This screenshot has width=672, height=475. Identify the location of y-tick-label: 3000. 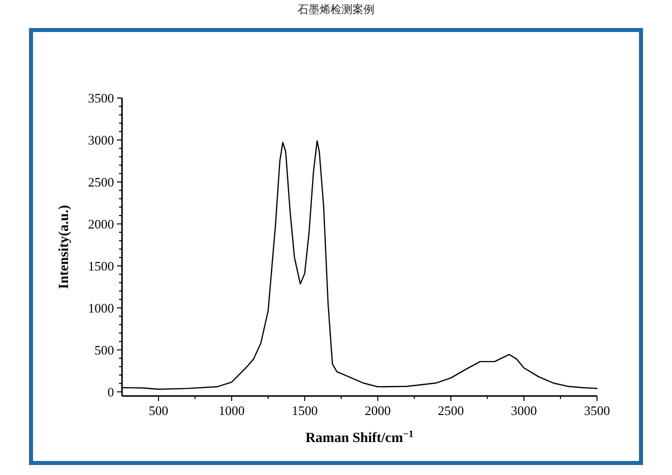
(101, 140).